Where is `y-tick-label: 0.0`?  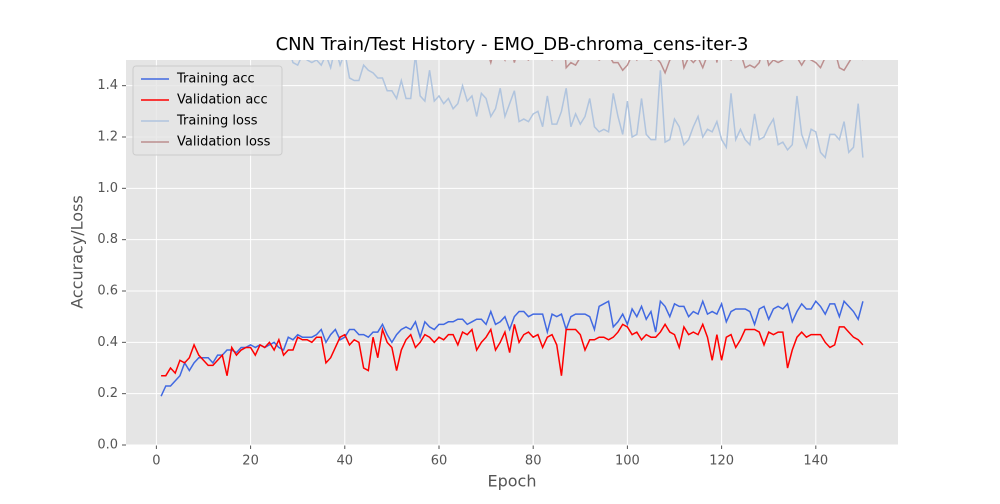 y-tick-label: 0.0 is located at coordinates (107, 445).